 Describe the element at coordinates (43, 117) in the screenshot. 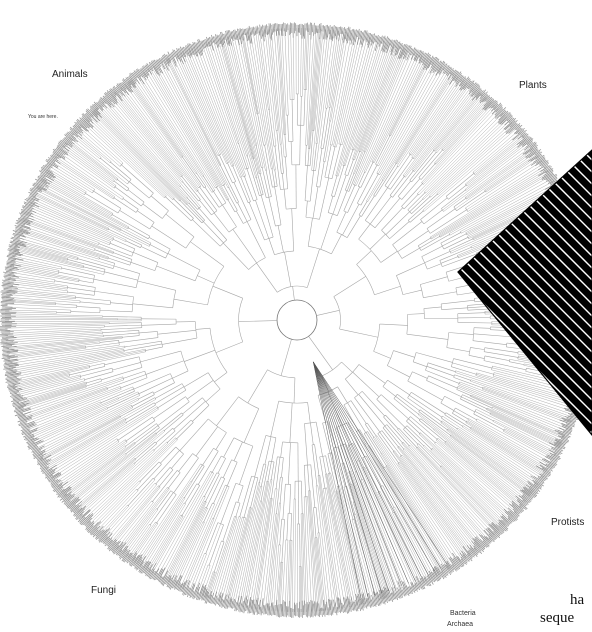

I see `label-you-are-here: You are here.` at that location.